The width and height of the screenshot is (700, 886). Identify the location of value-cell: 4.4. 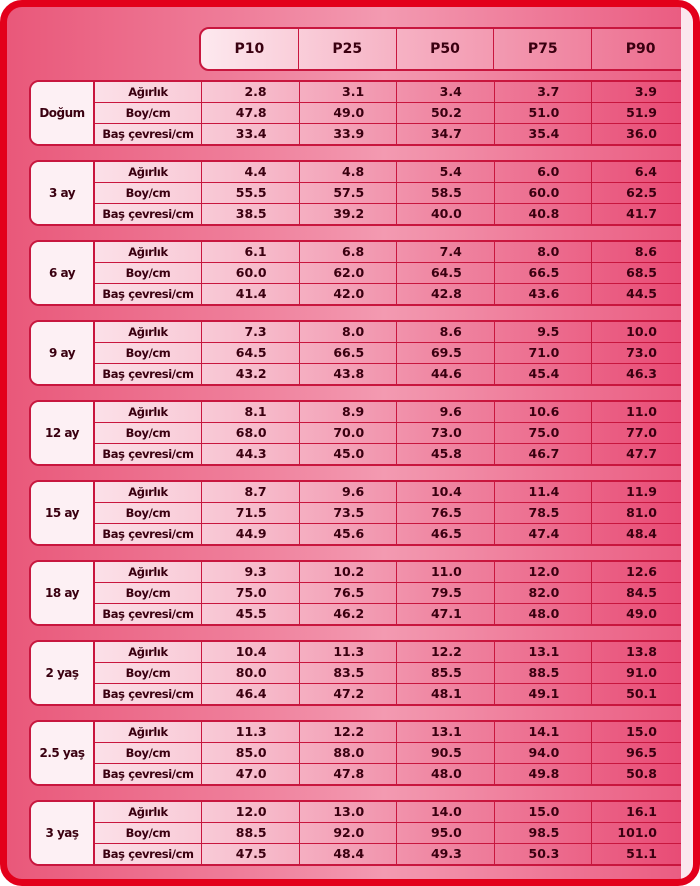
(251, 172).